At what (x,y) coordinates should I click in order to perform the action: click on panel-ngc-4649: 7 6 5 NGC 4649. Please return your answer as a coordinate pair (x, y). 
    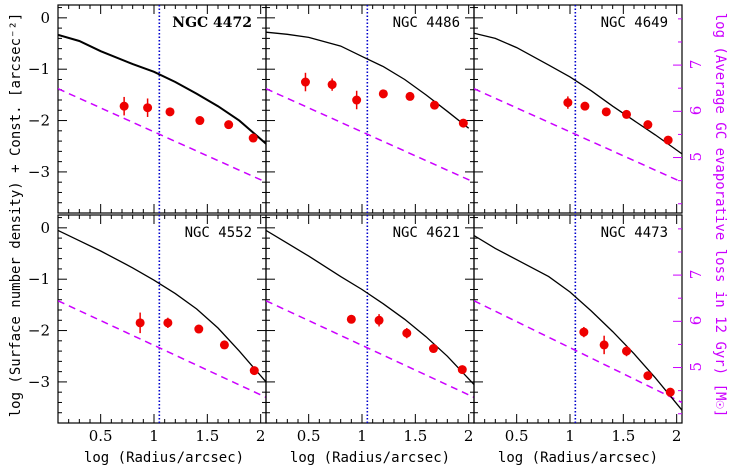
    Looking at the image, I should click on (589, 109).